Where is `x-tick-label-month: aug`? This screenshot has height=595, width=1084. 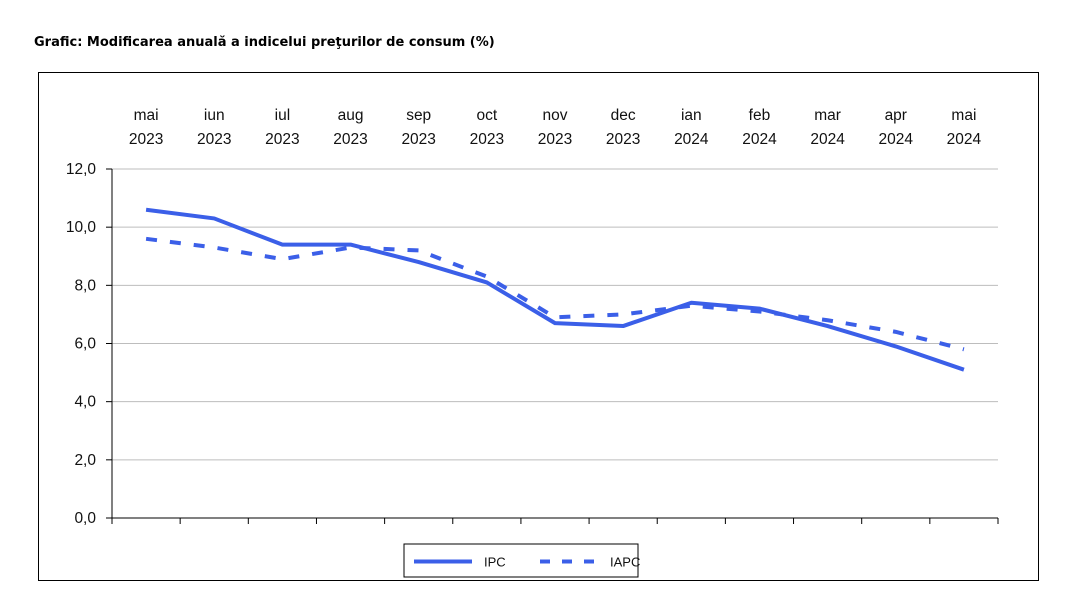 x-tick-label-month: aug is located at coordinates (351, 115).